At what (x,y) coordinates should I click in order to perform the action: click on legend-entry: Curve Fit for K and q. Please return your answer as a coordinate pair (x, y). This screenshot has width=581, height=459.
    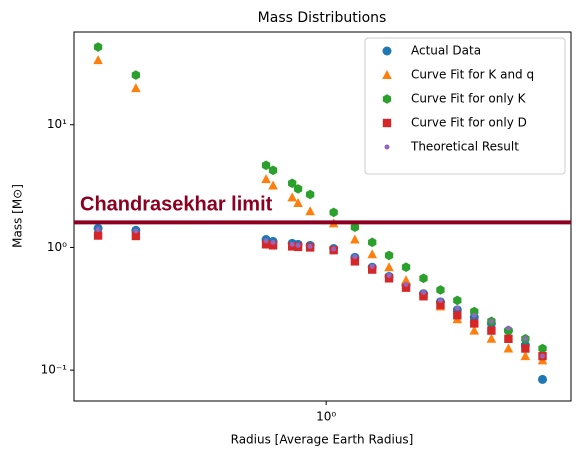
    Looking at the image, I should click on (458, 75).